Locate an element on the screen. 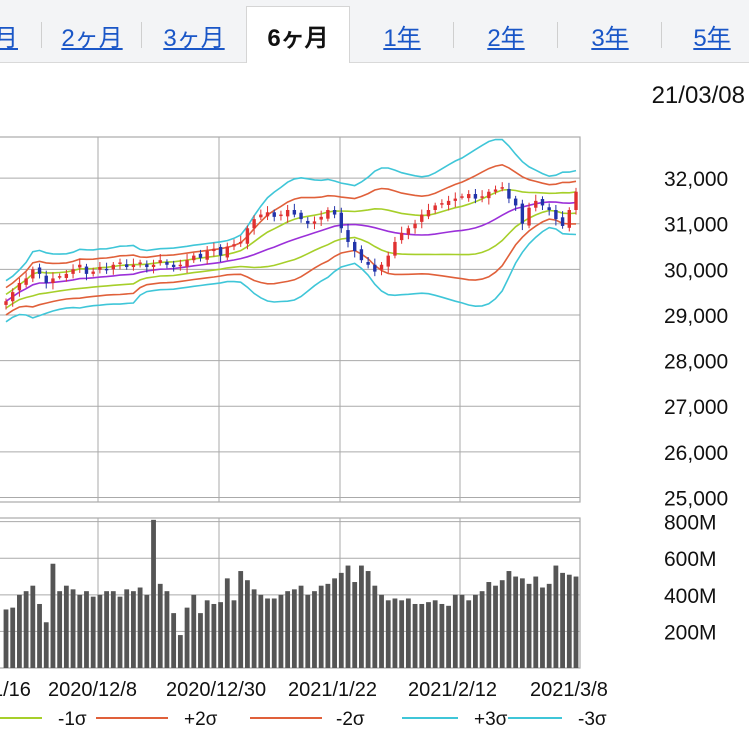 Image resolution: width=749 pixels, height=750 pixels. tab-3-years: 3年 is located at coordinates (610, 35).